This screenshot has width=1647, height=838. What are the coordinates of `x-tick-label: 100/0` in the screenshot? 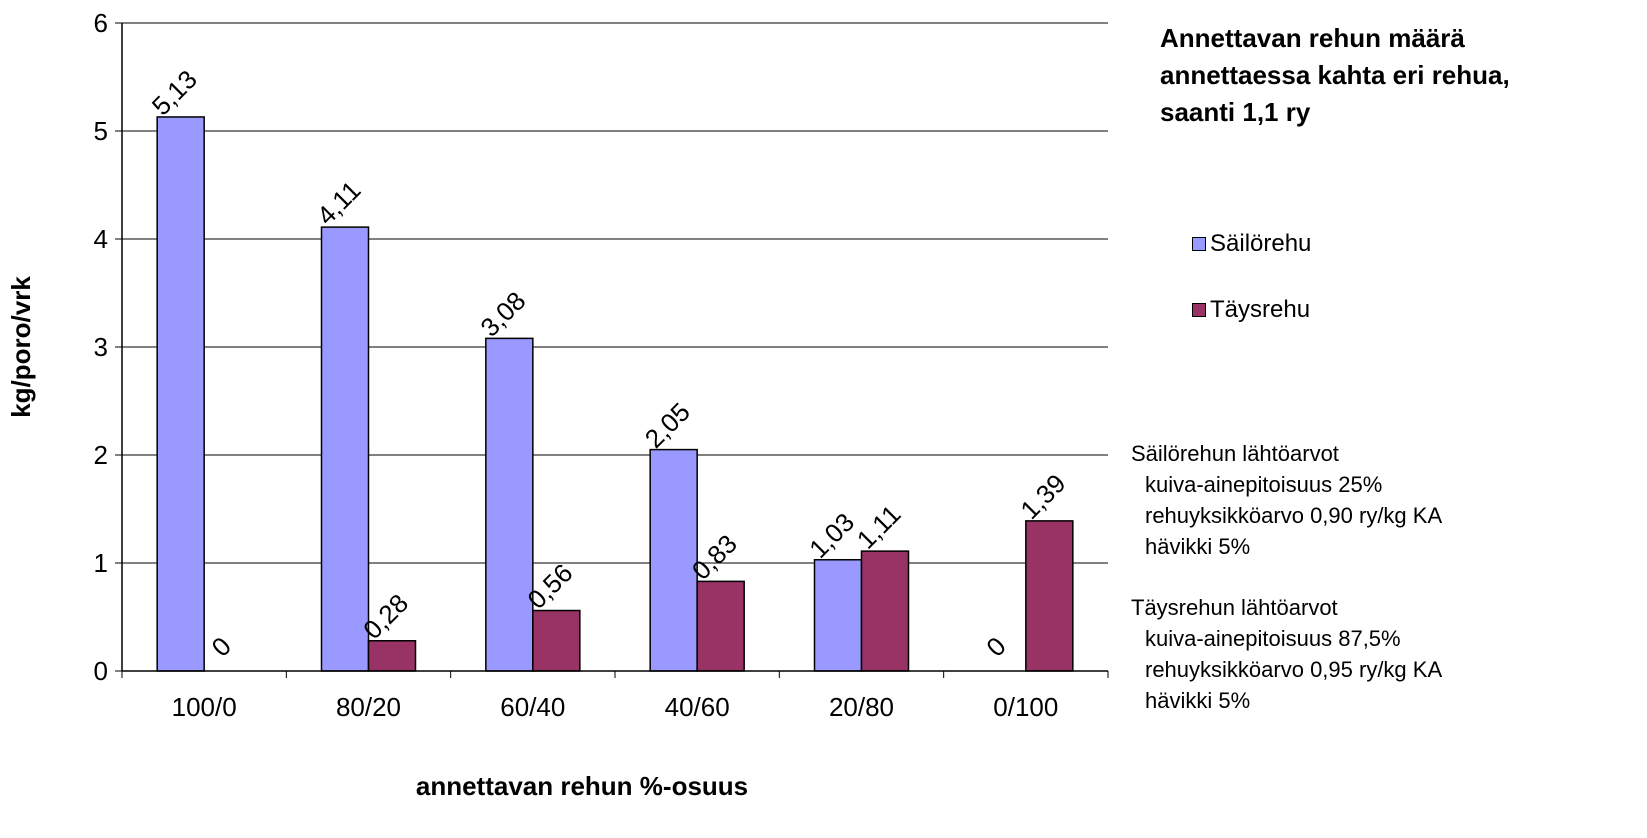 It's located at (204, 707).